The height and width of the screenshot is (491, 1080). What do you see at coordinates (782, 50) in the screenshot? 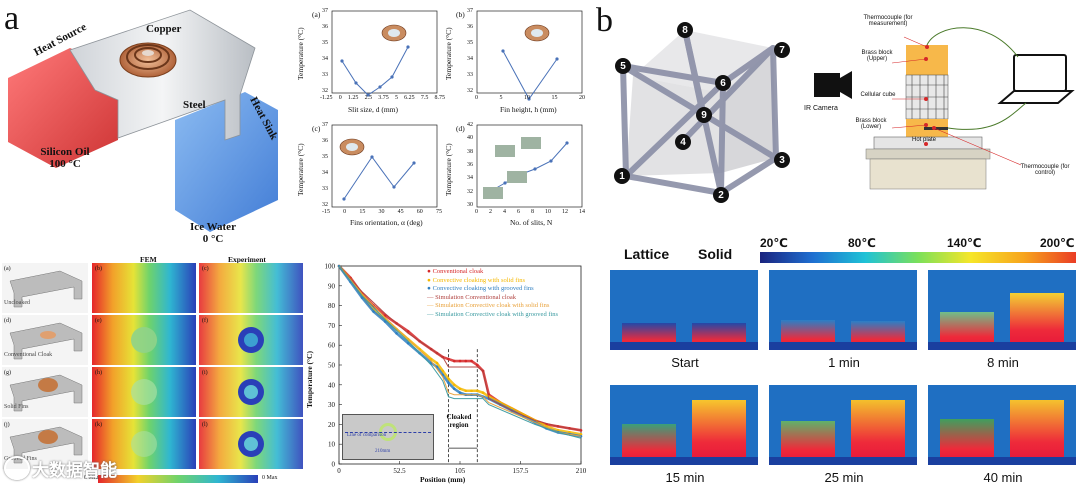
I see `lattice-node-7: 7` at bounding box center [782, 50].